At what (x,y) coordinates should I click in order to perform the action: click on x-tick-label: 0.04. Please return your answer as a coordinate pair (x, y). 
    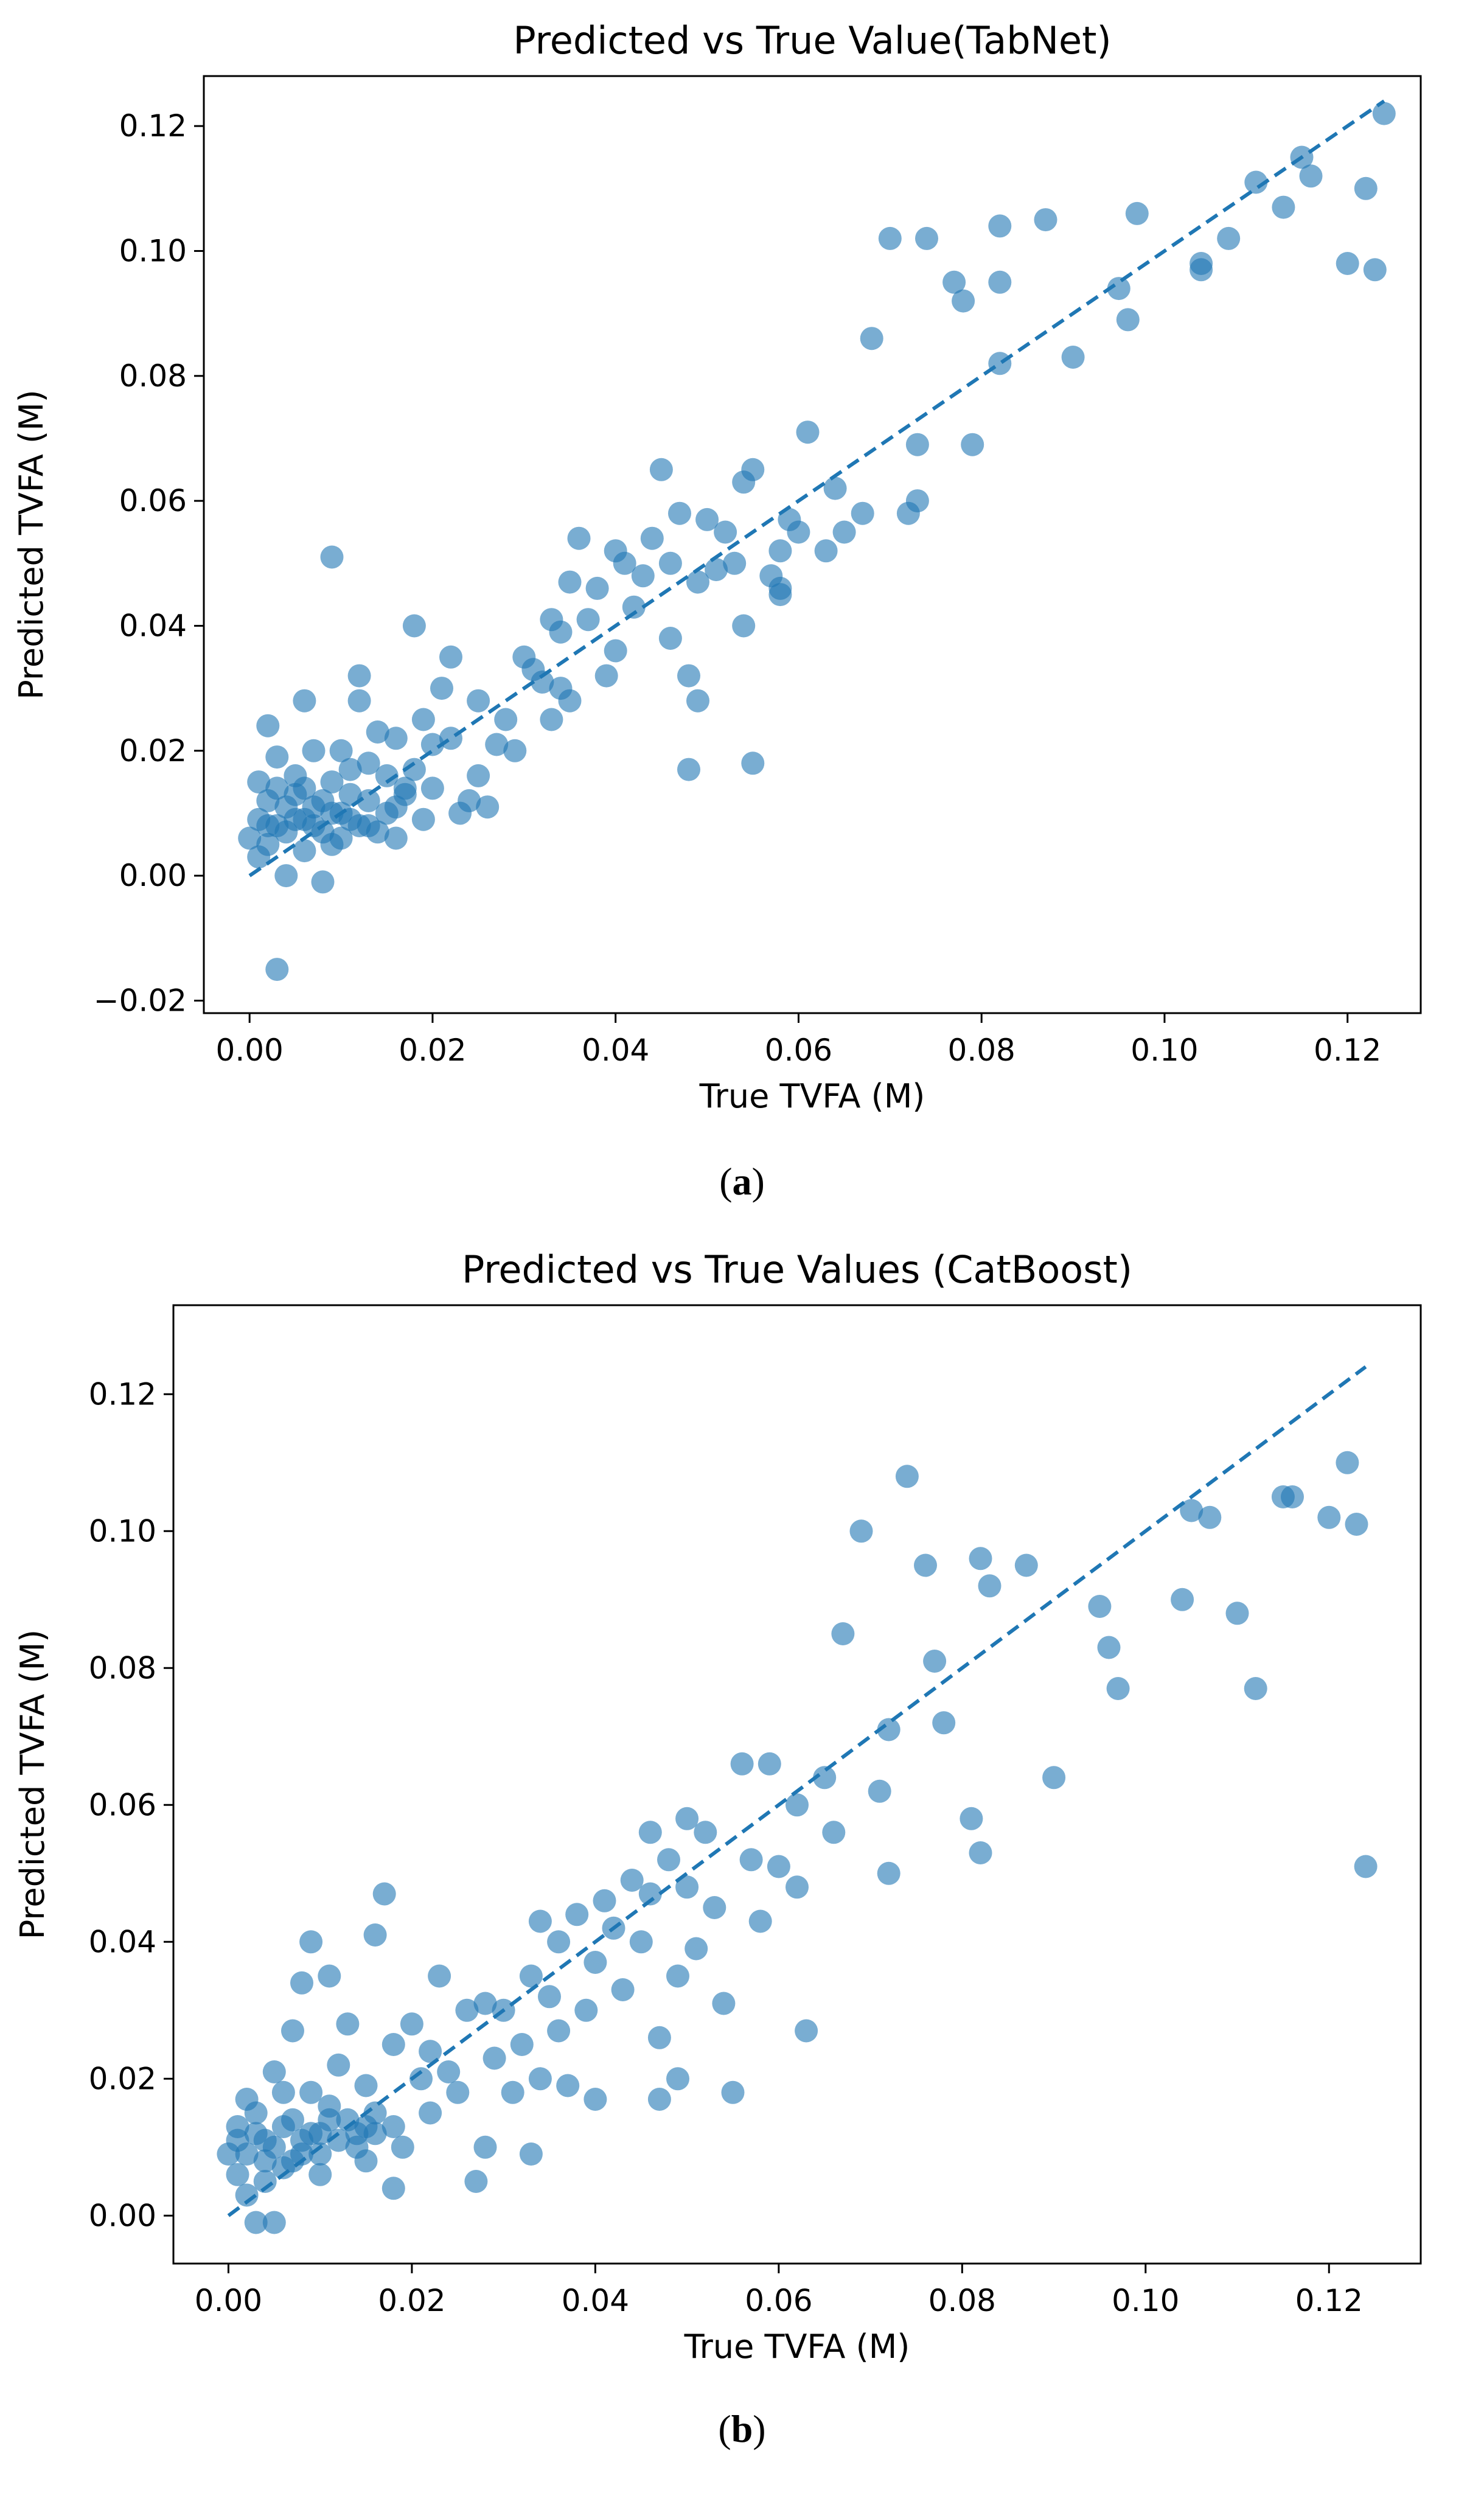
    Looking at the image, I should click on (615, 1050).